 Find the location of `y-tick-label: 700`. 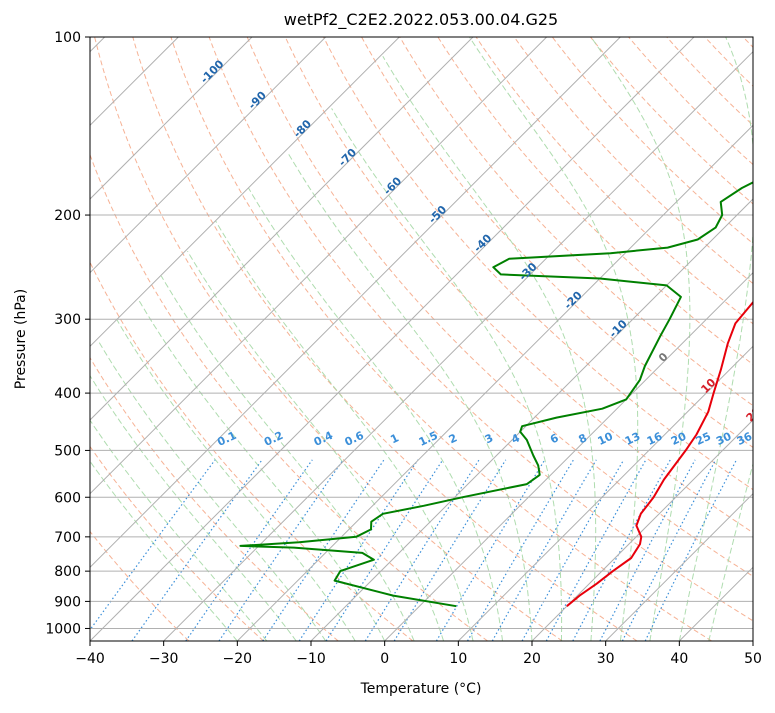

y-tick-label: 700 is located at coordinates (67, 538).